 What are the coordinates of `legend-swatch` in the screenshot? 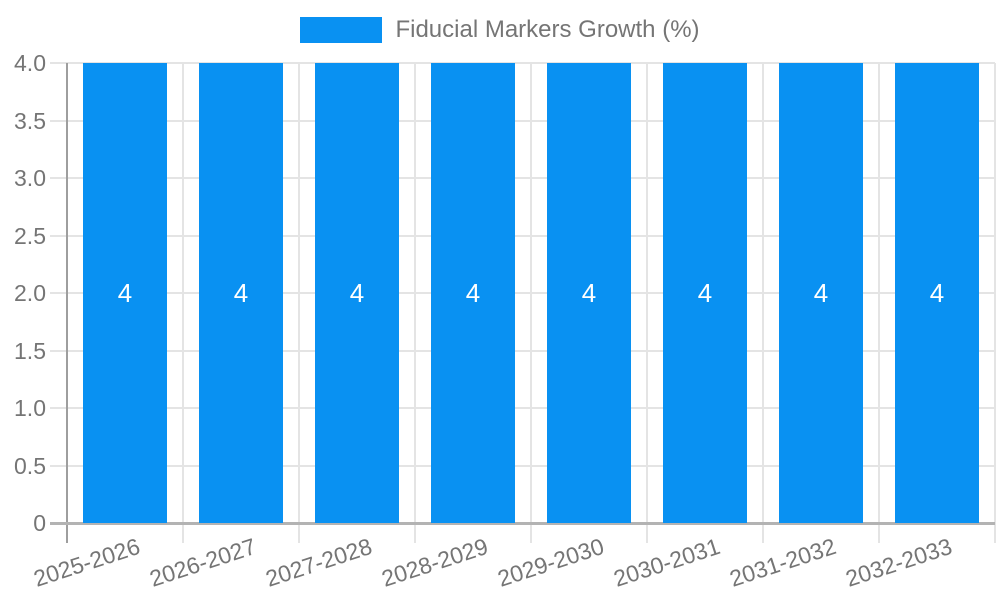 It's located at (341, 30).